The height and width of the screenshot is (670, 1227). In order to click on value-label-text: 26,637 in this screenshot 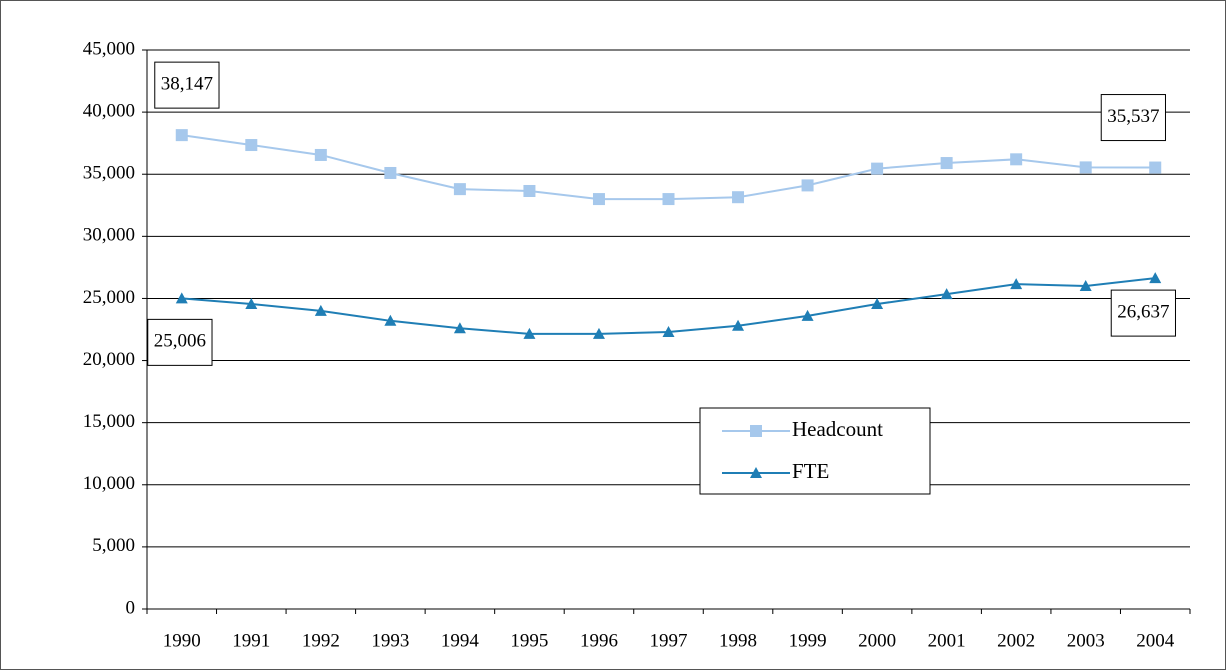, I will do `click(1143, 311)`.